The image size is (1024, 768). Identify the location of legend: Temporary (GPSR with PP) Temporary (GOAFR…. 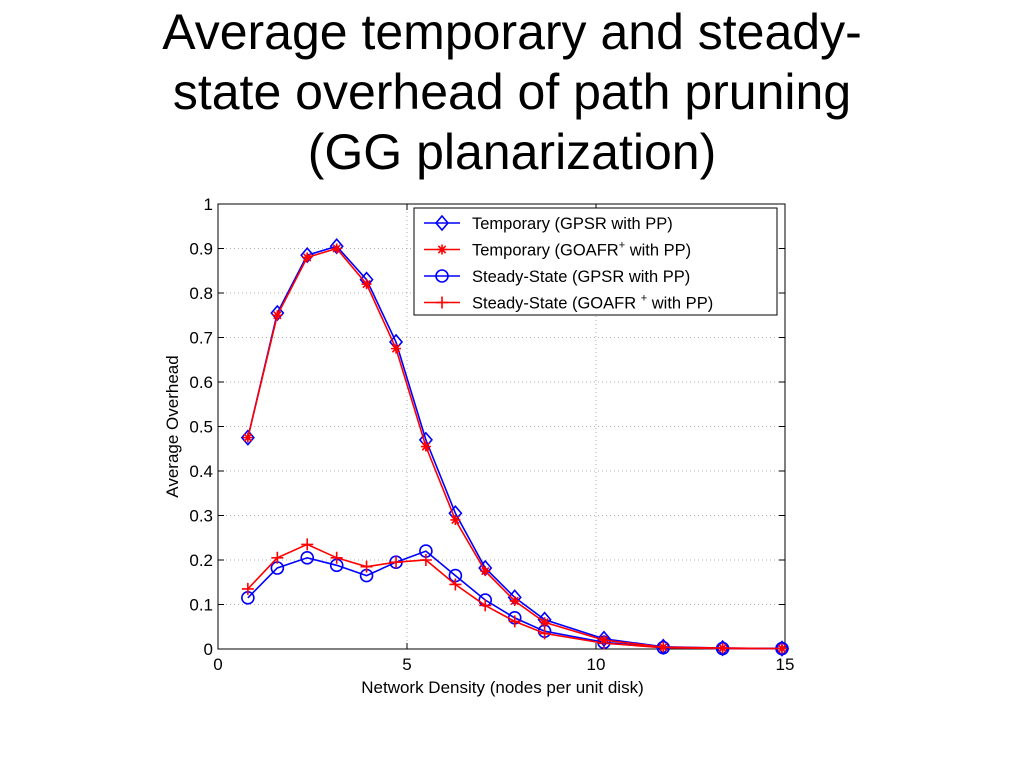
(595, 261).